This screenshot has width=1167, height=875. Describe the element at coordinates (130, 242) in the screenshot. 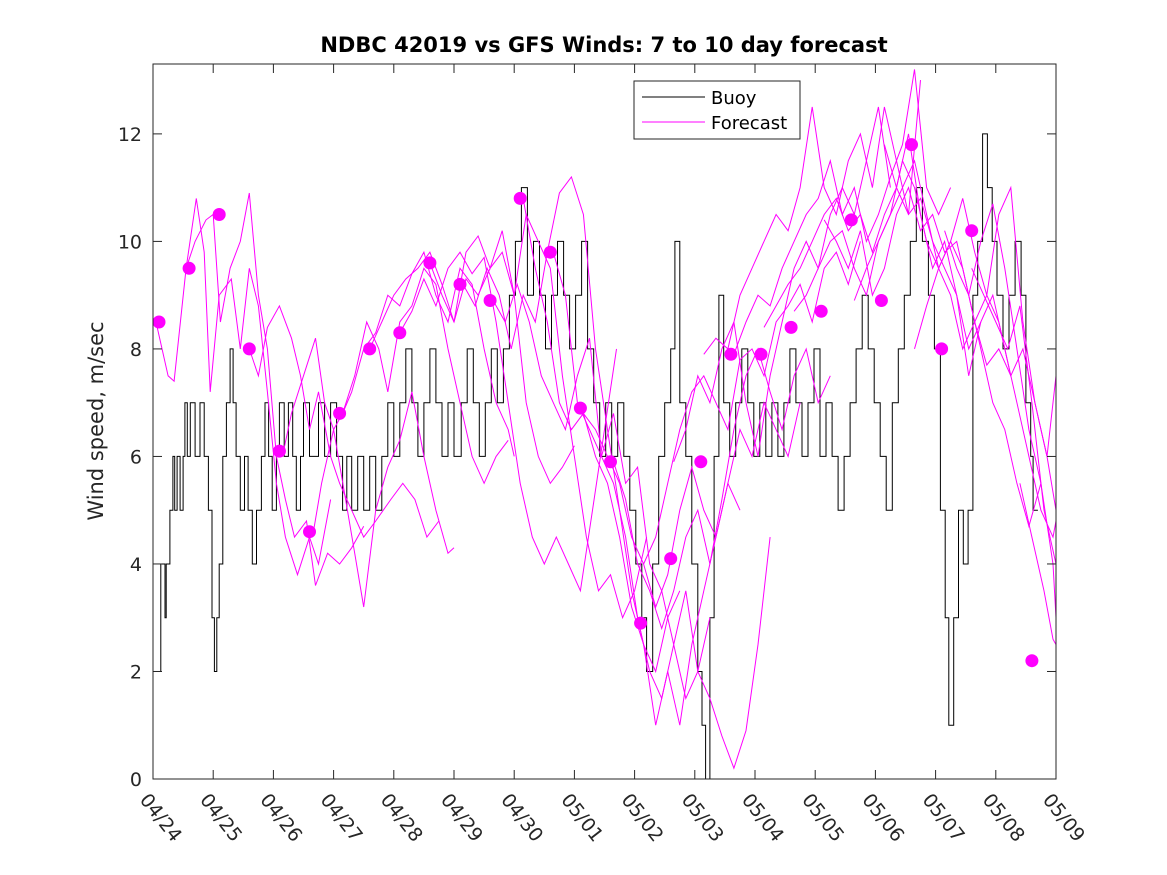

I see `y-tick-label: 10` at that location.